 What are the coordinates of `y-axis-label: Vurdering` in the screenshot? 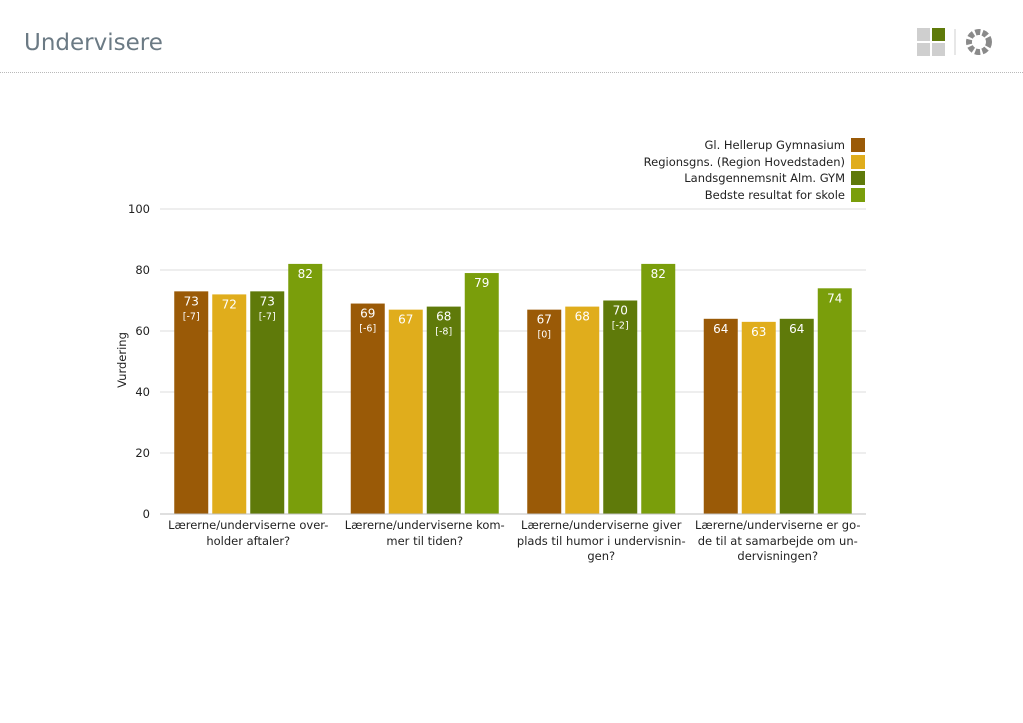 It's located at (122, 360).